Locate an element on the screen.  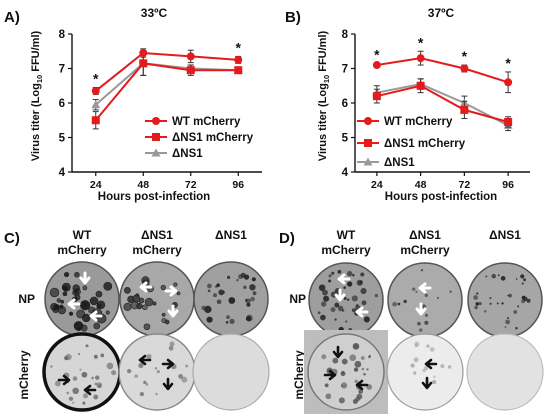
well-c-dns1-mcherry is located at coordinates (231, 372).